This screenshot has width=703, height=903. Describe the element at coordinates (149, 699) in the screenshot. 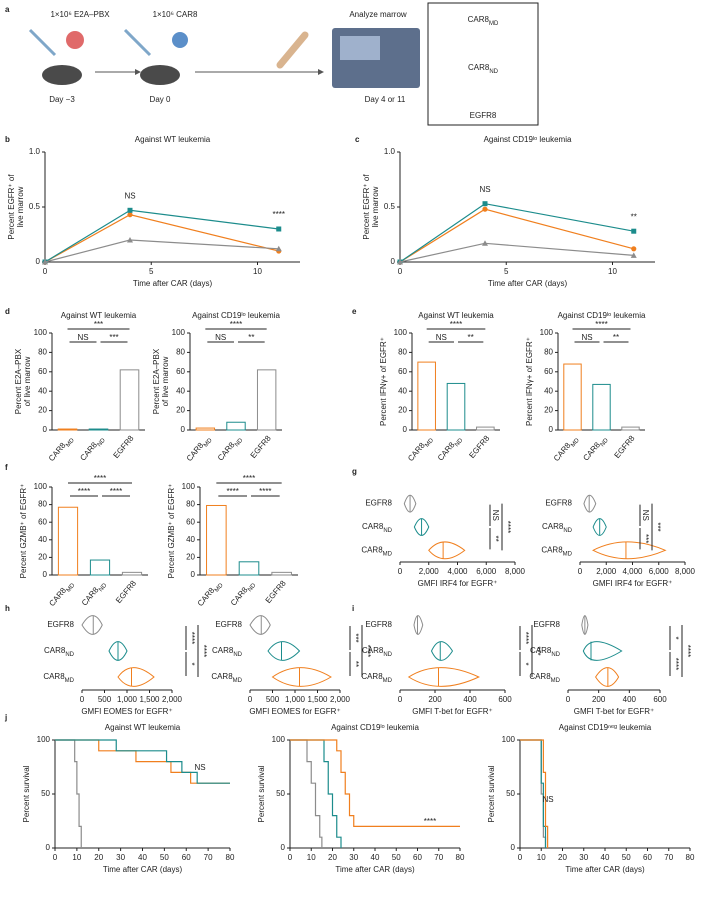

I see `x-tick-label: 1,500` at that location.